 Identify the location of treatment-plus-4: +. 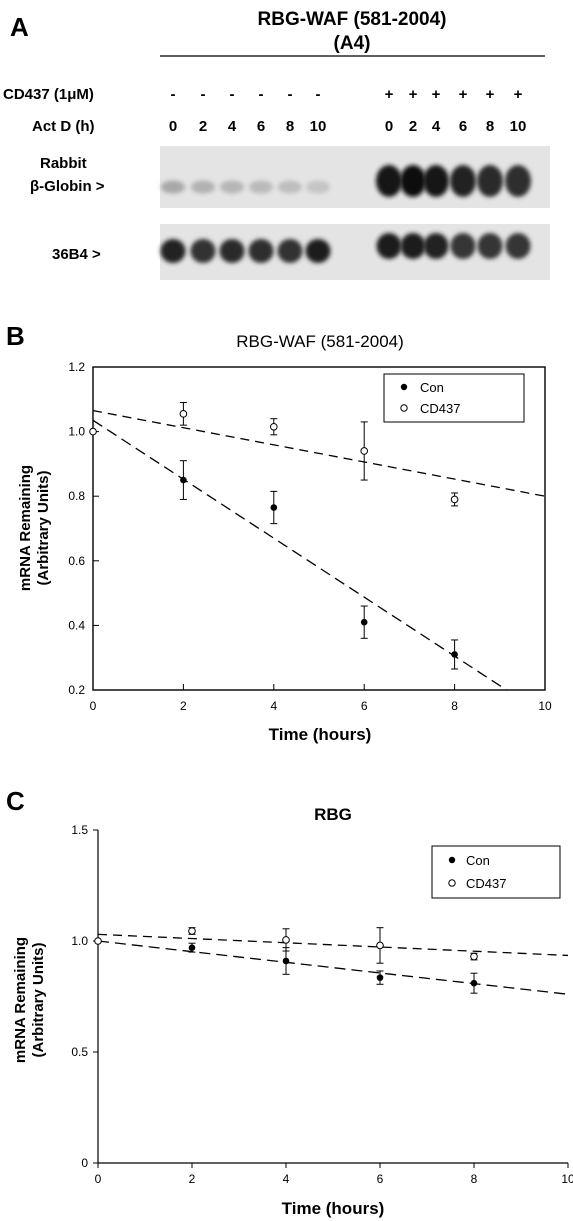
(490, 94).